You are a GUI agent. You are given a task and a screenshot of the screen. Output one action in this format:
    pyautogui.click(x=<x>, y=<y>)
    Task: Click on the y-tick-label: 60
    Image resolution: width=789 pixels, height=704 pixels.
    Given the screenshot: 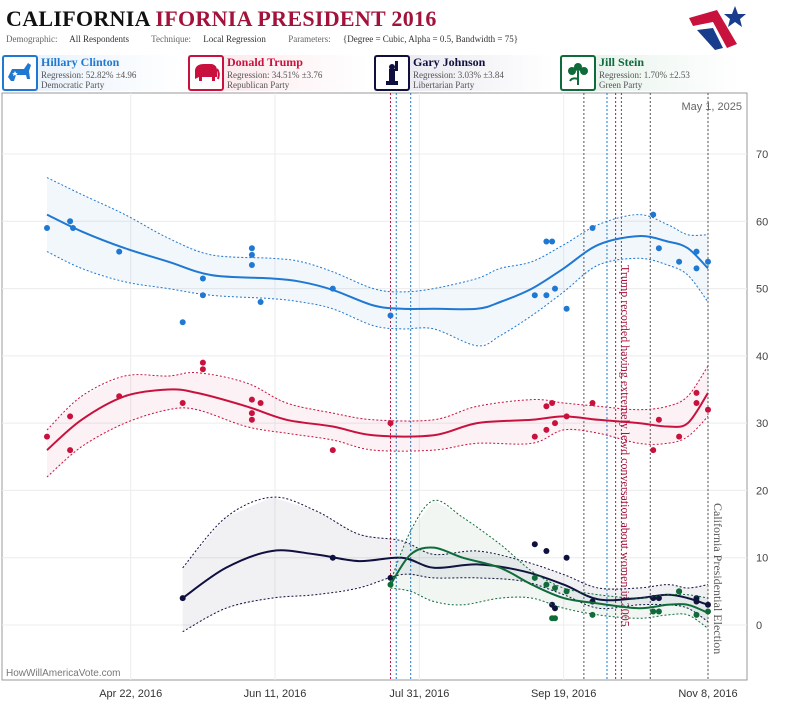 What is the action you would take?
    pyautogui.click(x=762, y=222)
    